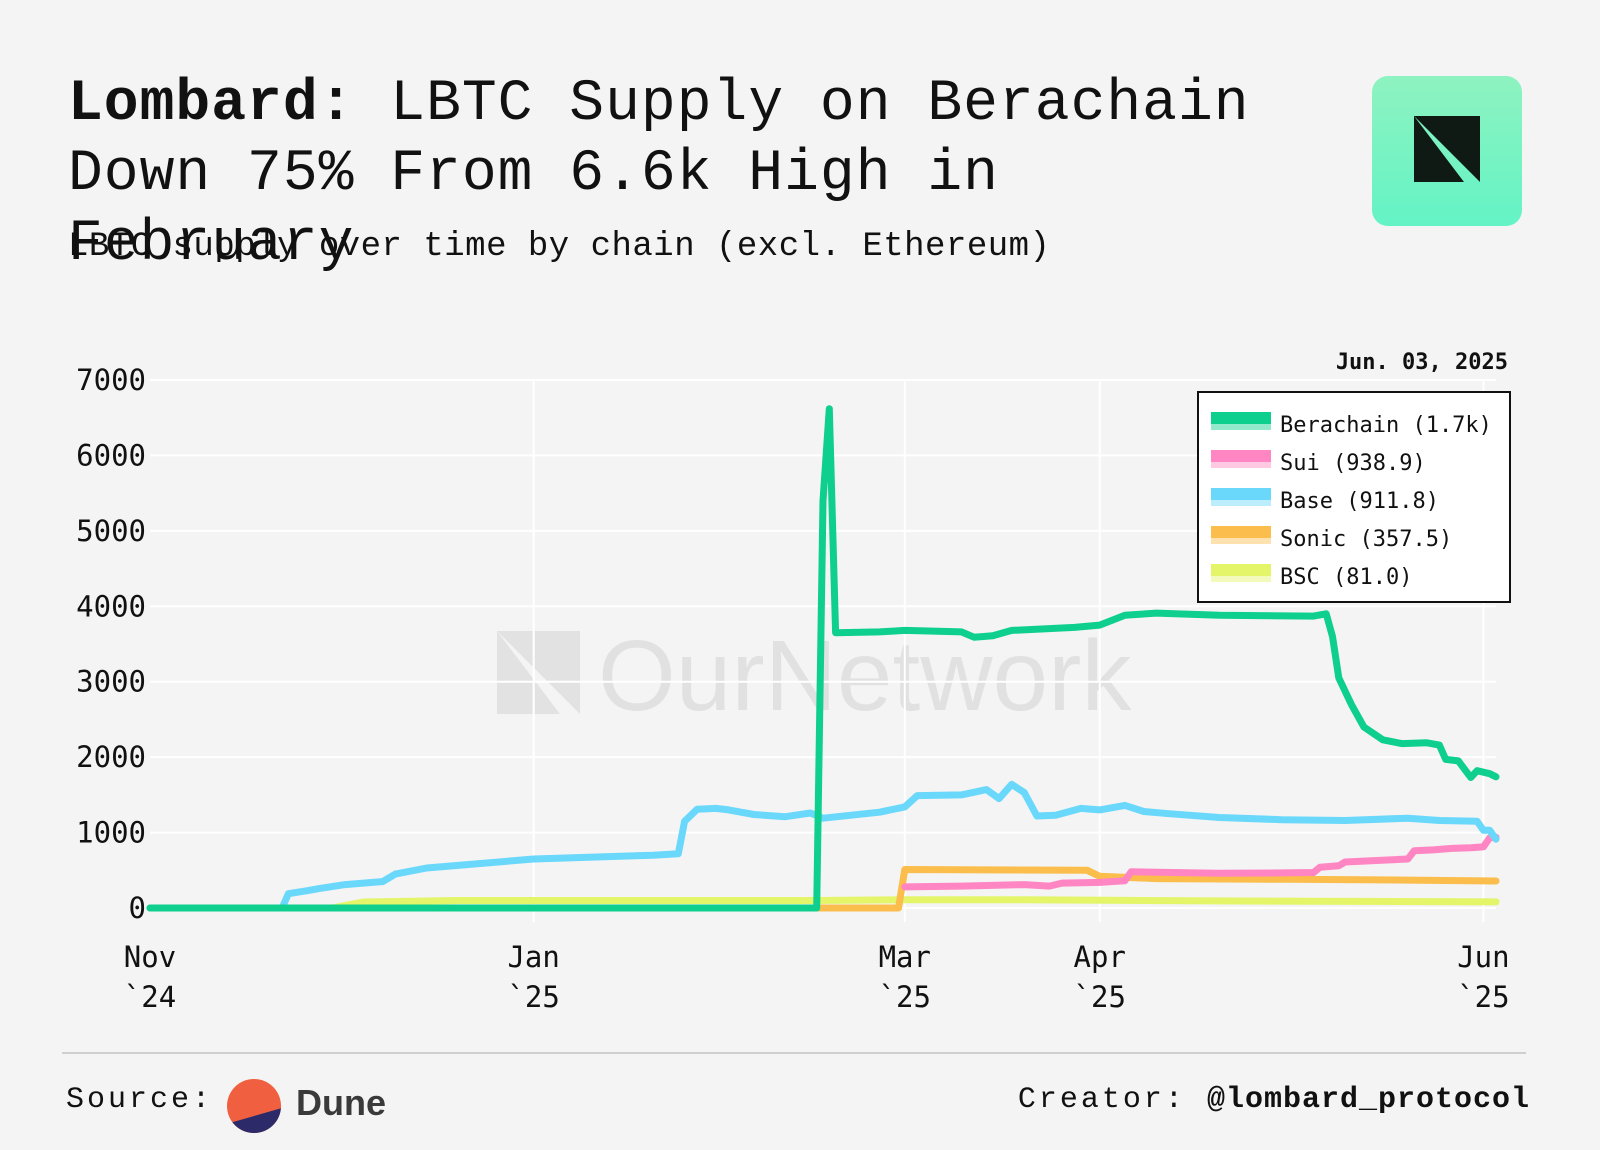 The height and width of the screenshot is (1150, 1600). I want to click on ournetwork-logo-icon, so click(1447, 151).